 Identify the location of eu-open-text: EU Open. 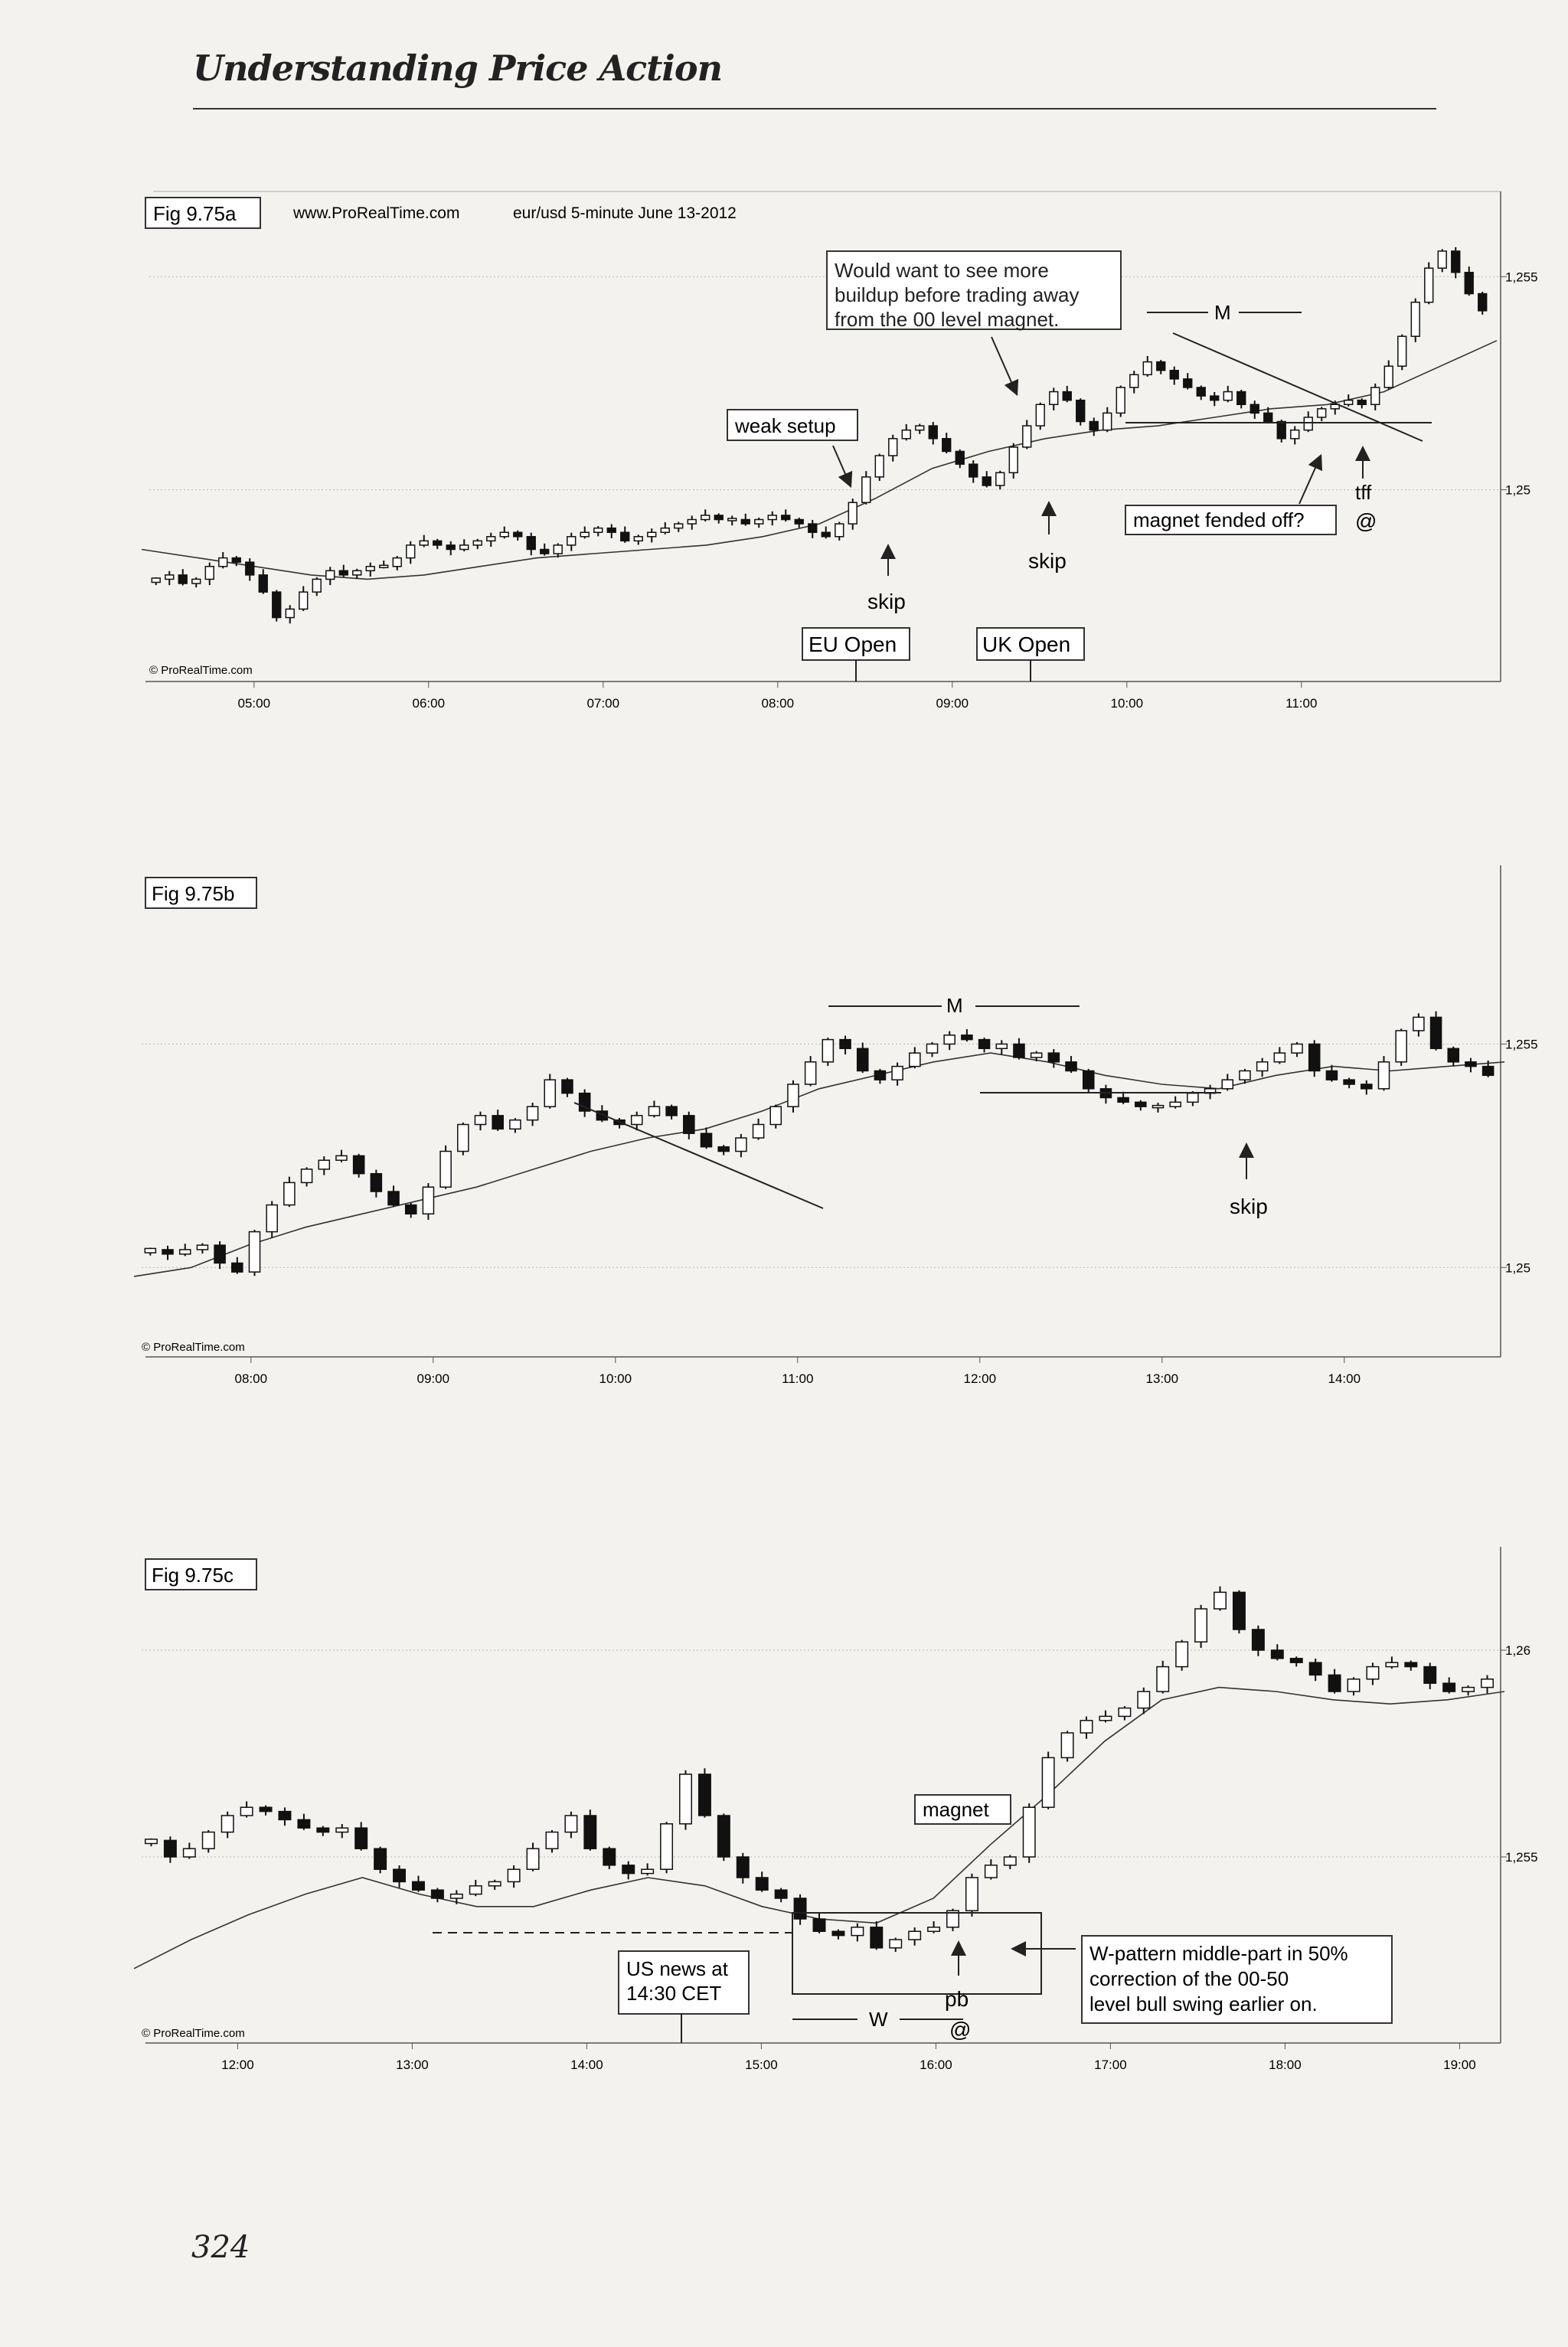
(852, 644).